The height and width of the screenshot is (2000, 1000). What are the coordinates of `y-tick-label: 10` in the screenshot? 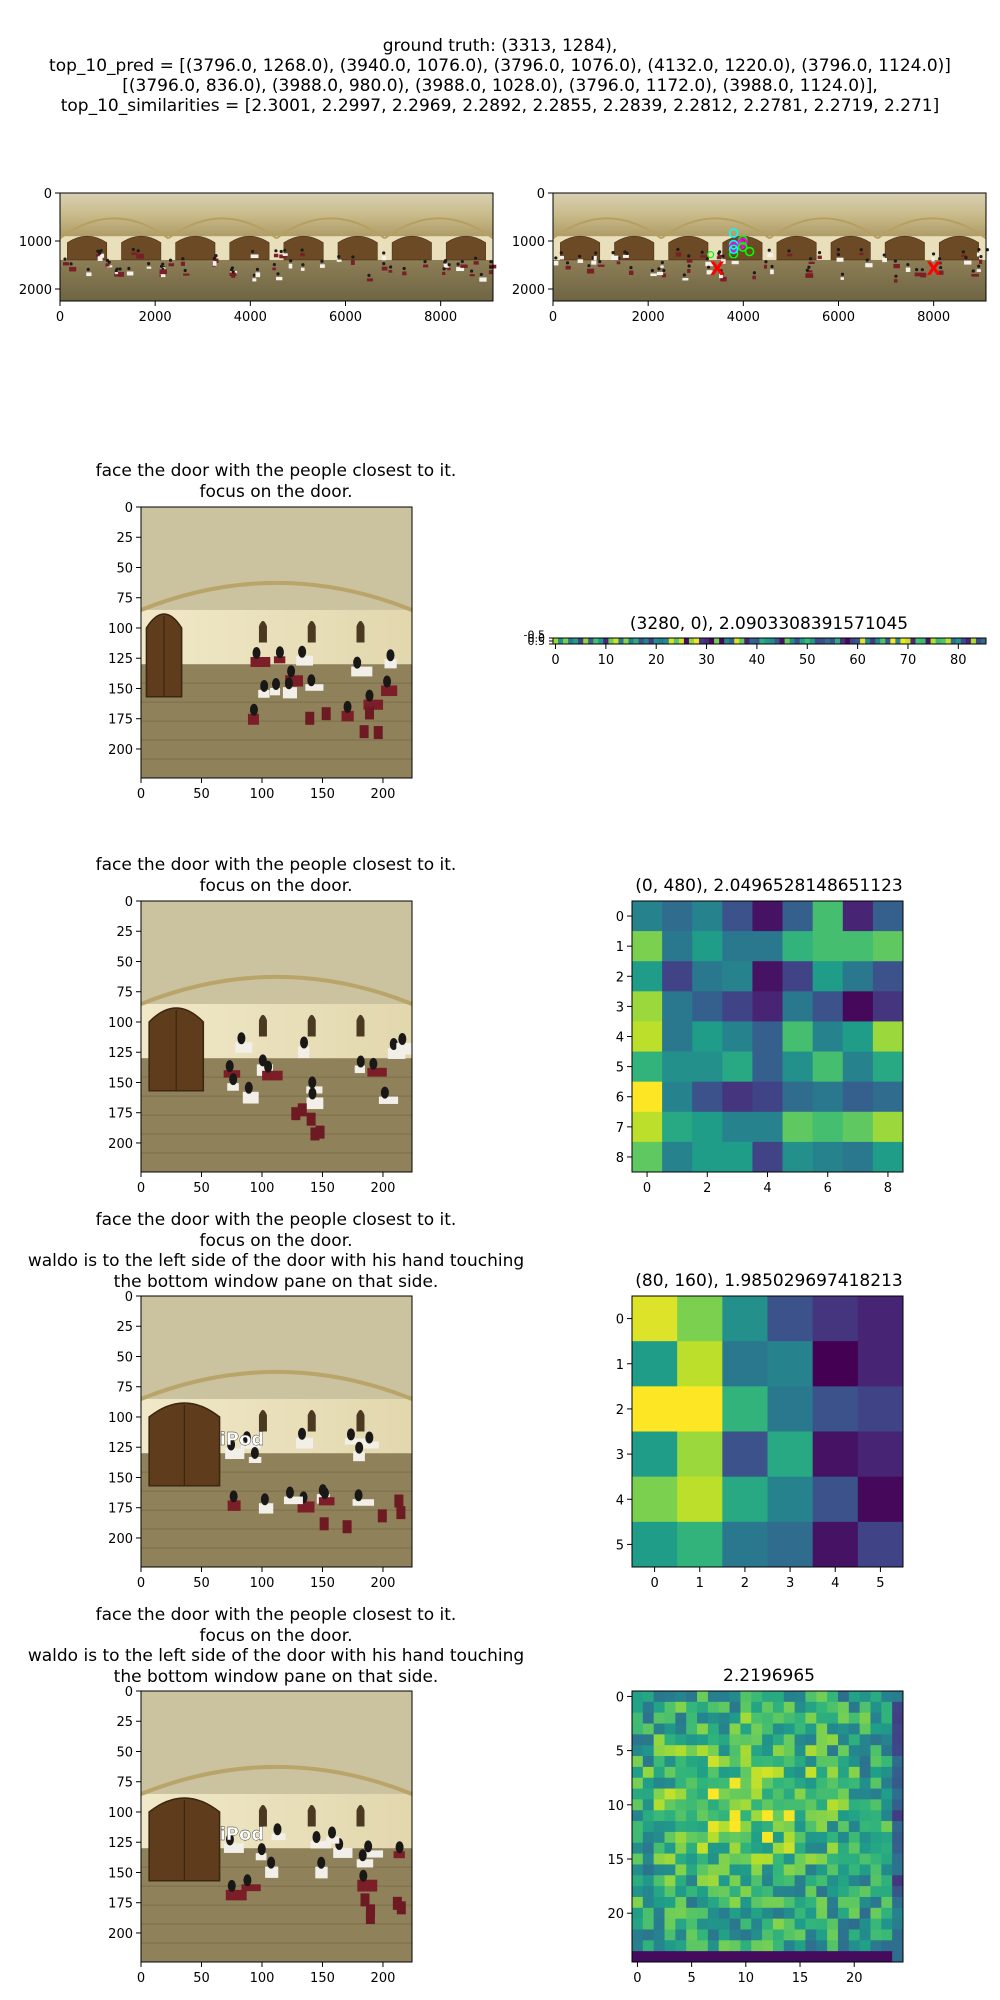 It's located at (615, 1806).